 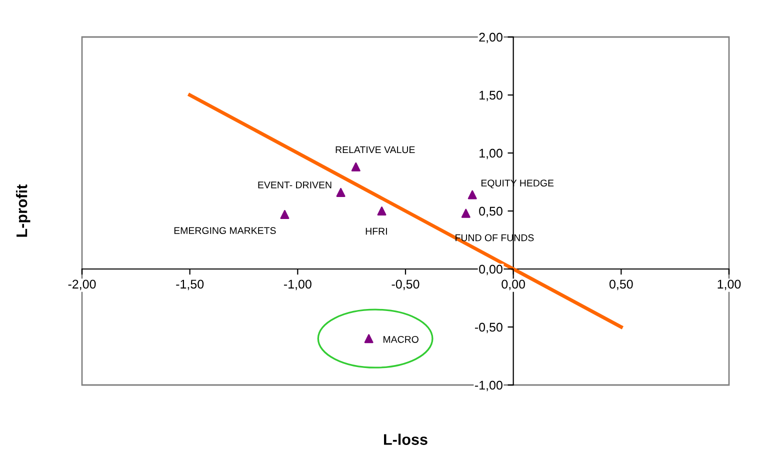 What do you see at coordinates (514, 285) in the screenshot?
I see `x-tick-label: 0,00` at bounding box center [514, 285].